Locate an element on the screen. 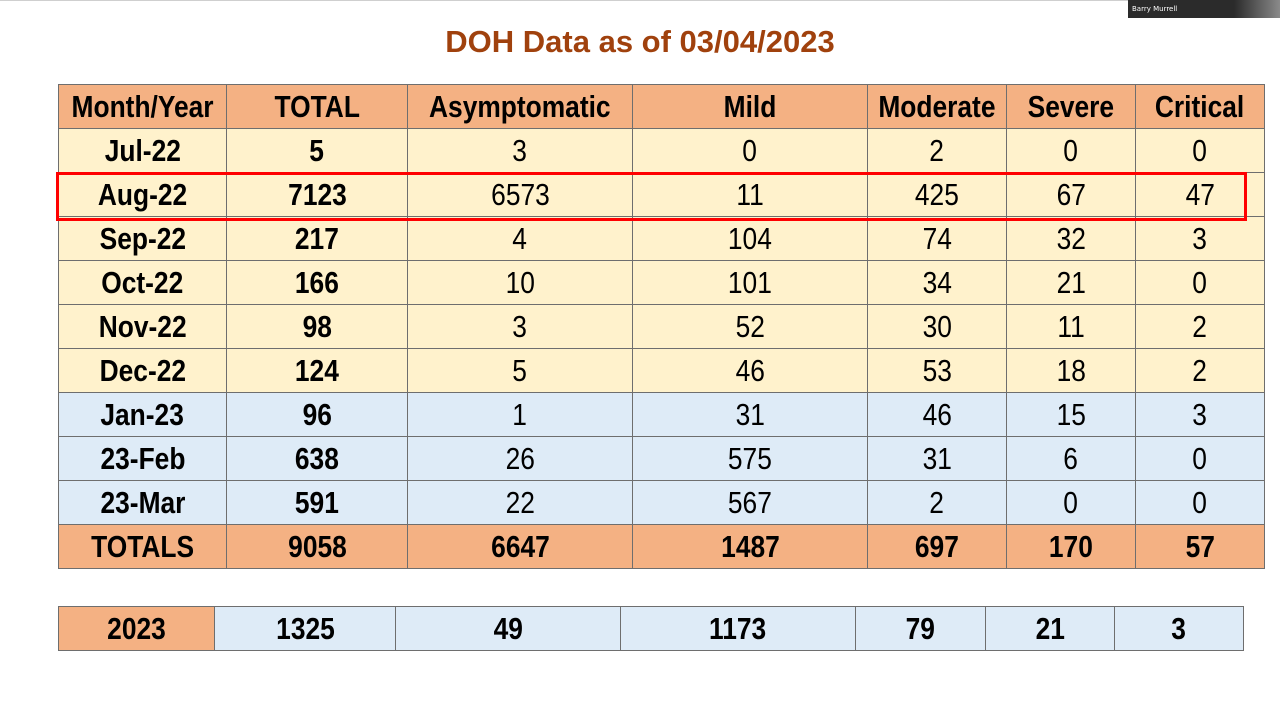  col-header-total: TOTAL is located at coordinates (317, 106).